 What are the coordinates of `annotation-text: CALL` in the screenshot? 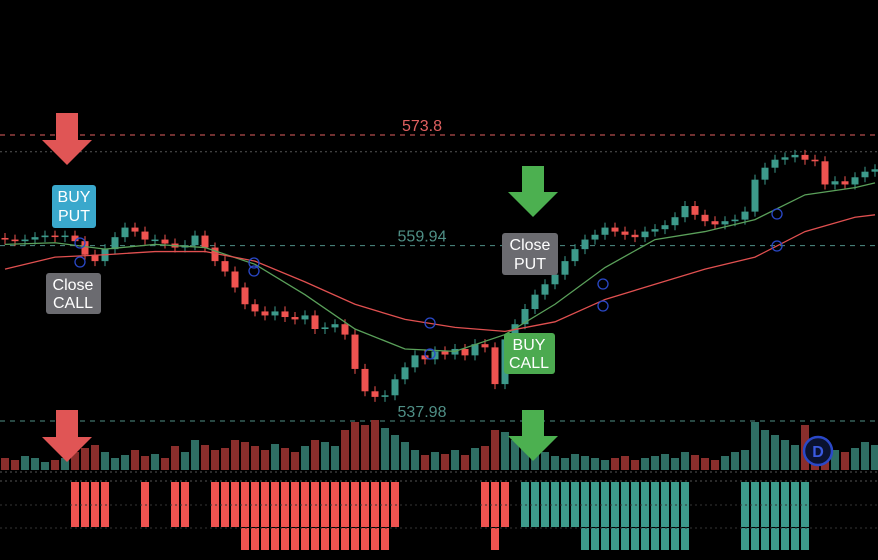 It's located at (73, 303).